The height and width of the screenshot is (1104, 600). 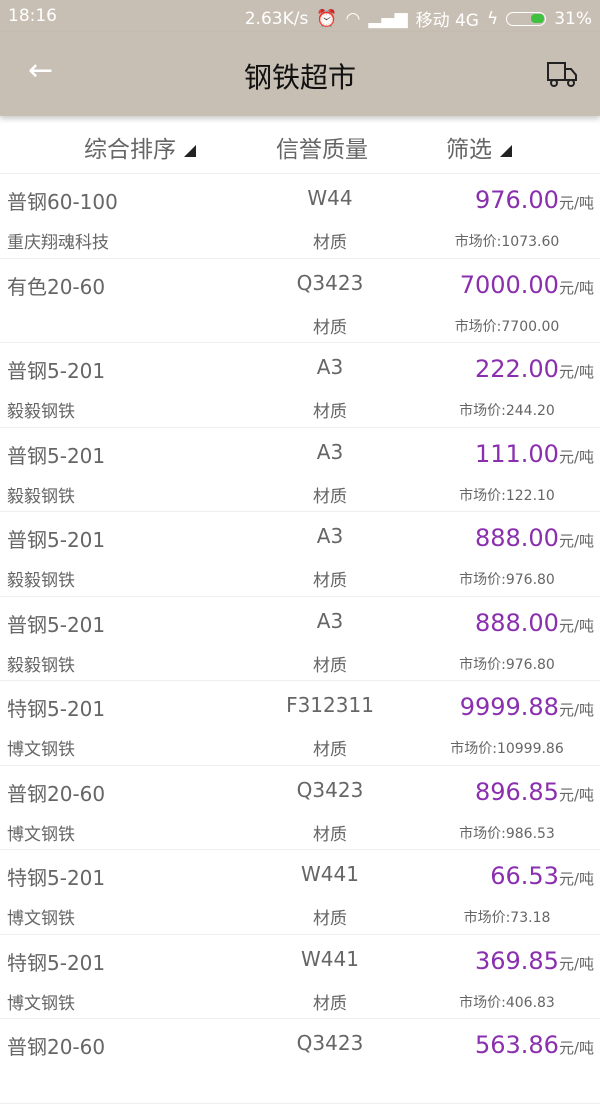 I want to click on battery-icon, so click(x=526, y=18).